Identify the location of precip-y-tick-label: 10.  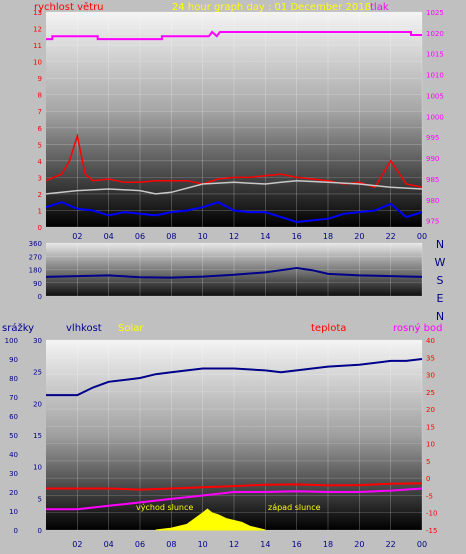
(13, 512).